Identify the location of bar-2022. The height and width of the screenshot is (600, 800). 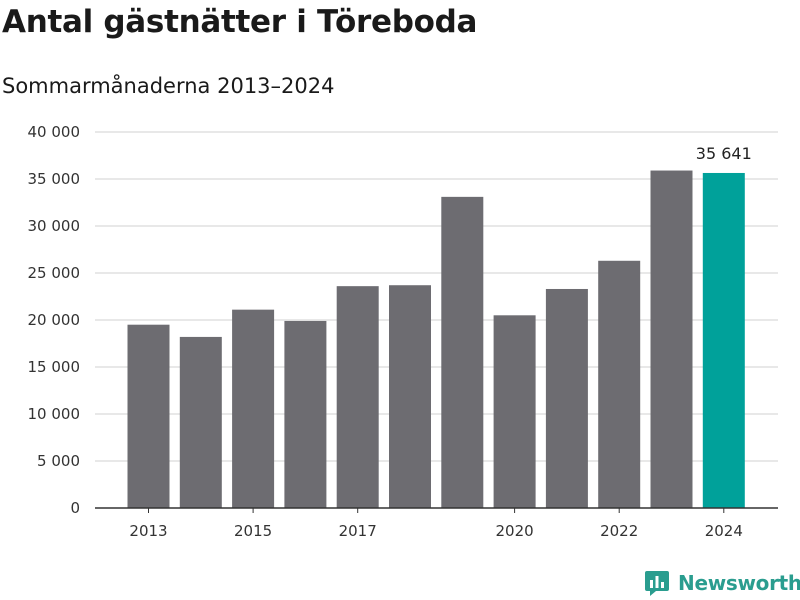
(619, 384).